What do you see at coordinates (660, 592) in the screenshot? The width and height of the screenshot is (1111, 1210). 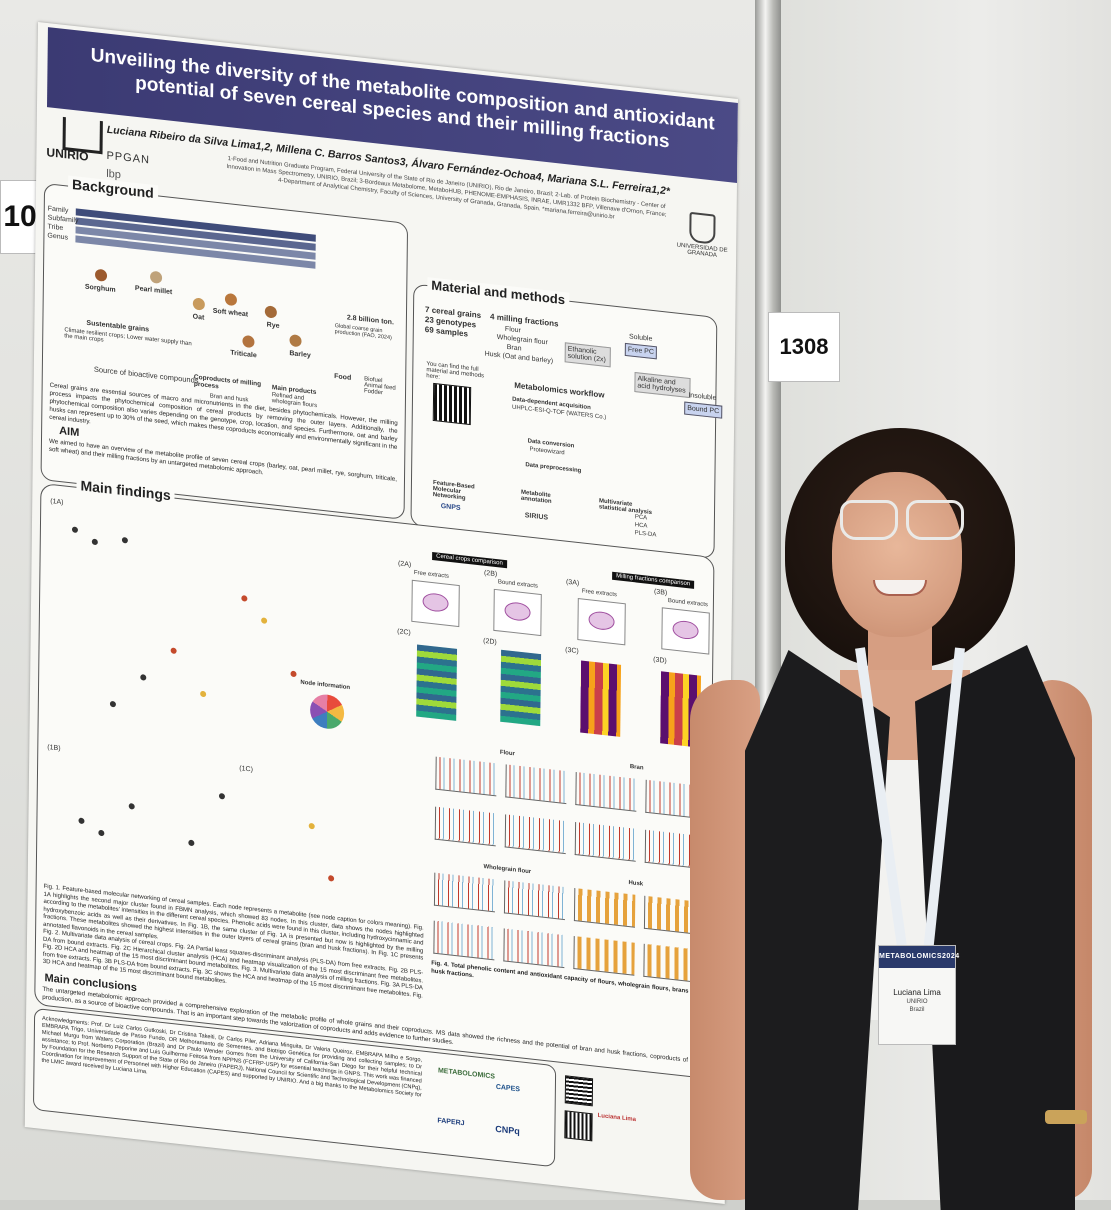 I see `panel-label-3b: (3B)` at bounding box center [660, 592].